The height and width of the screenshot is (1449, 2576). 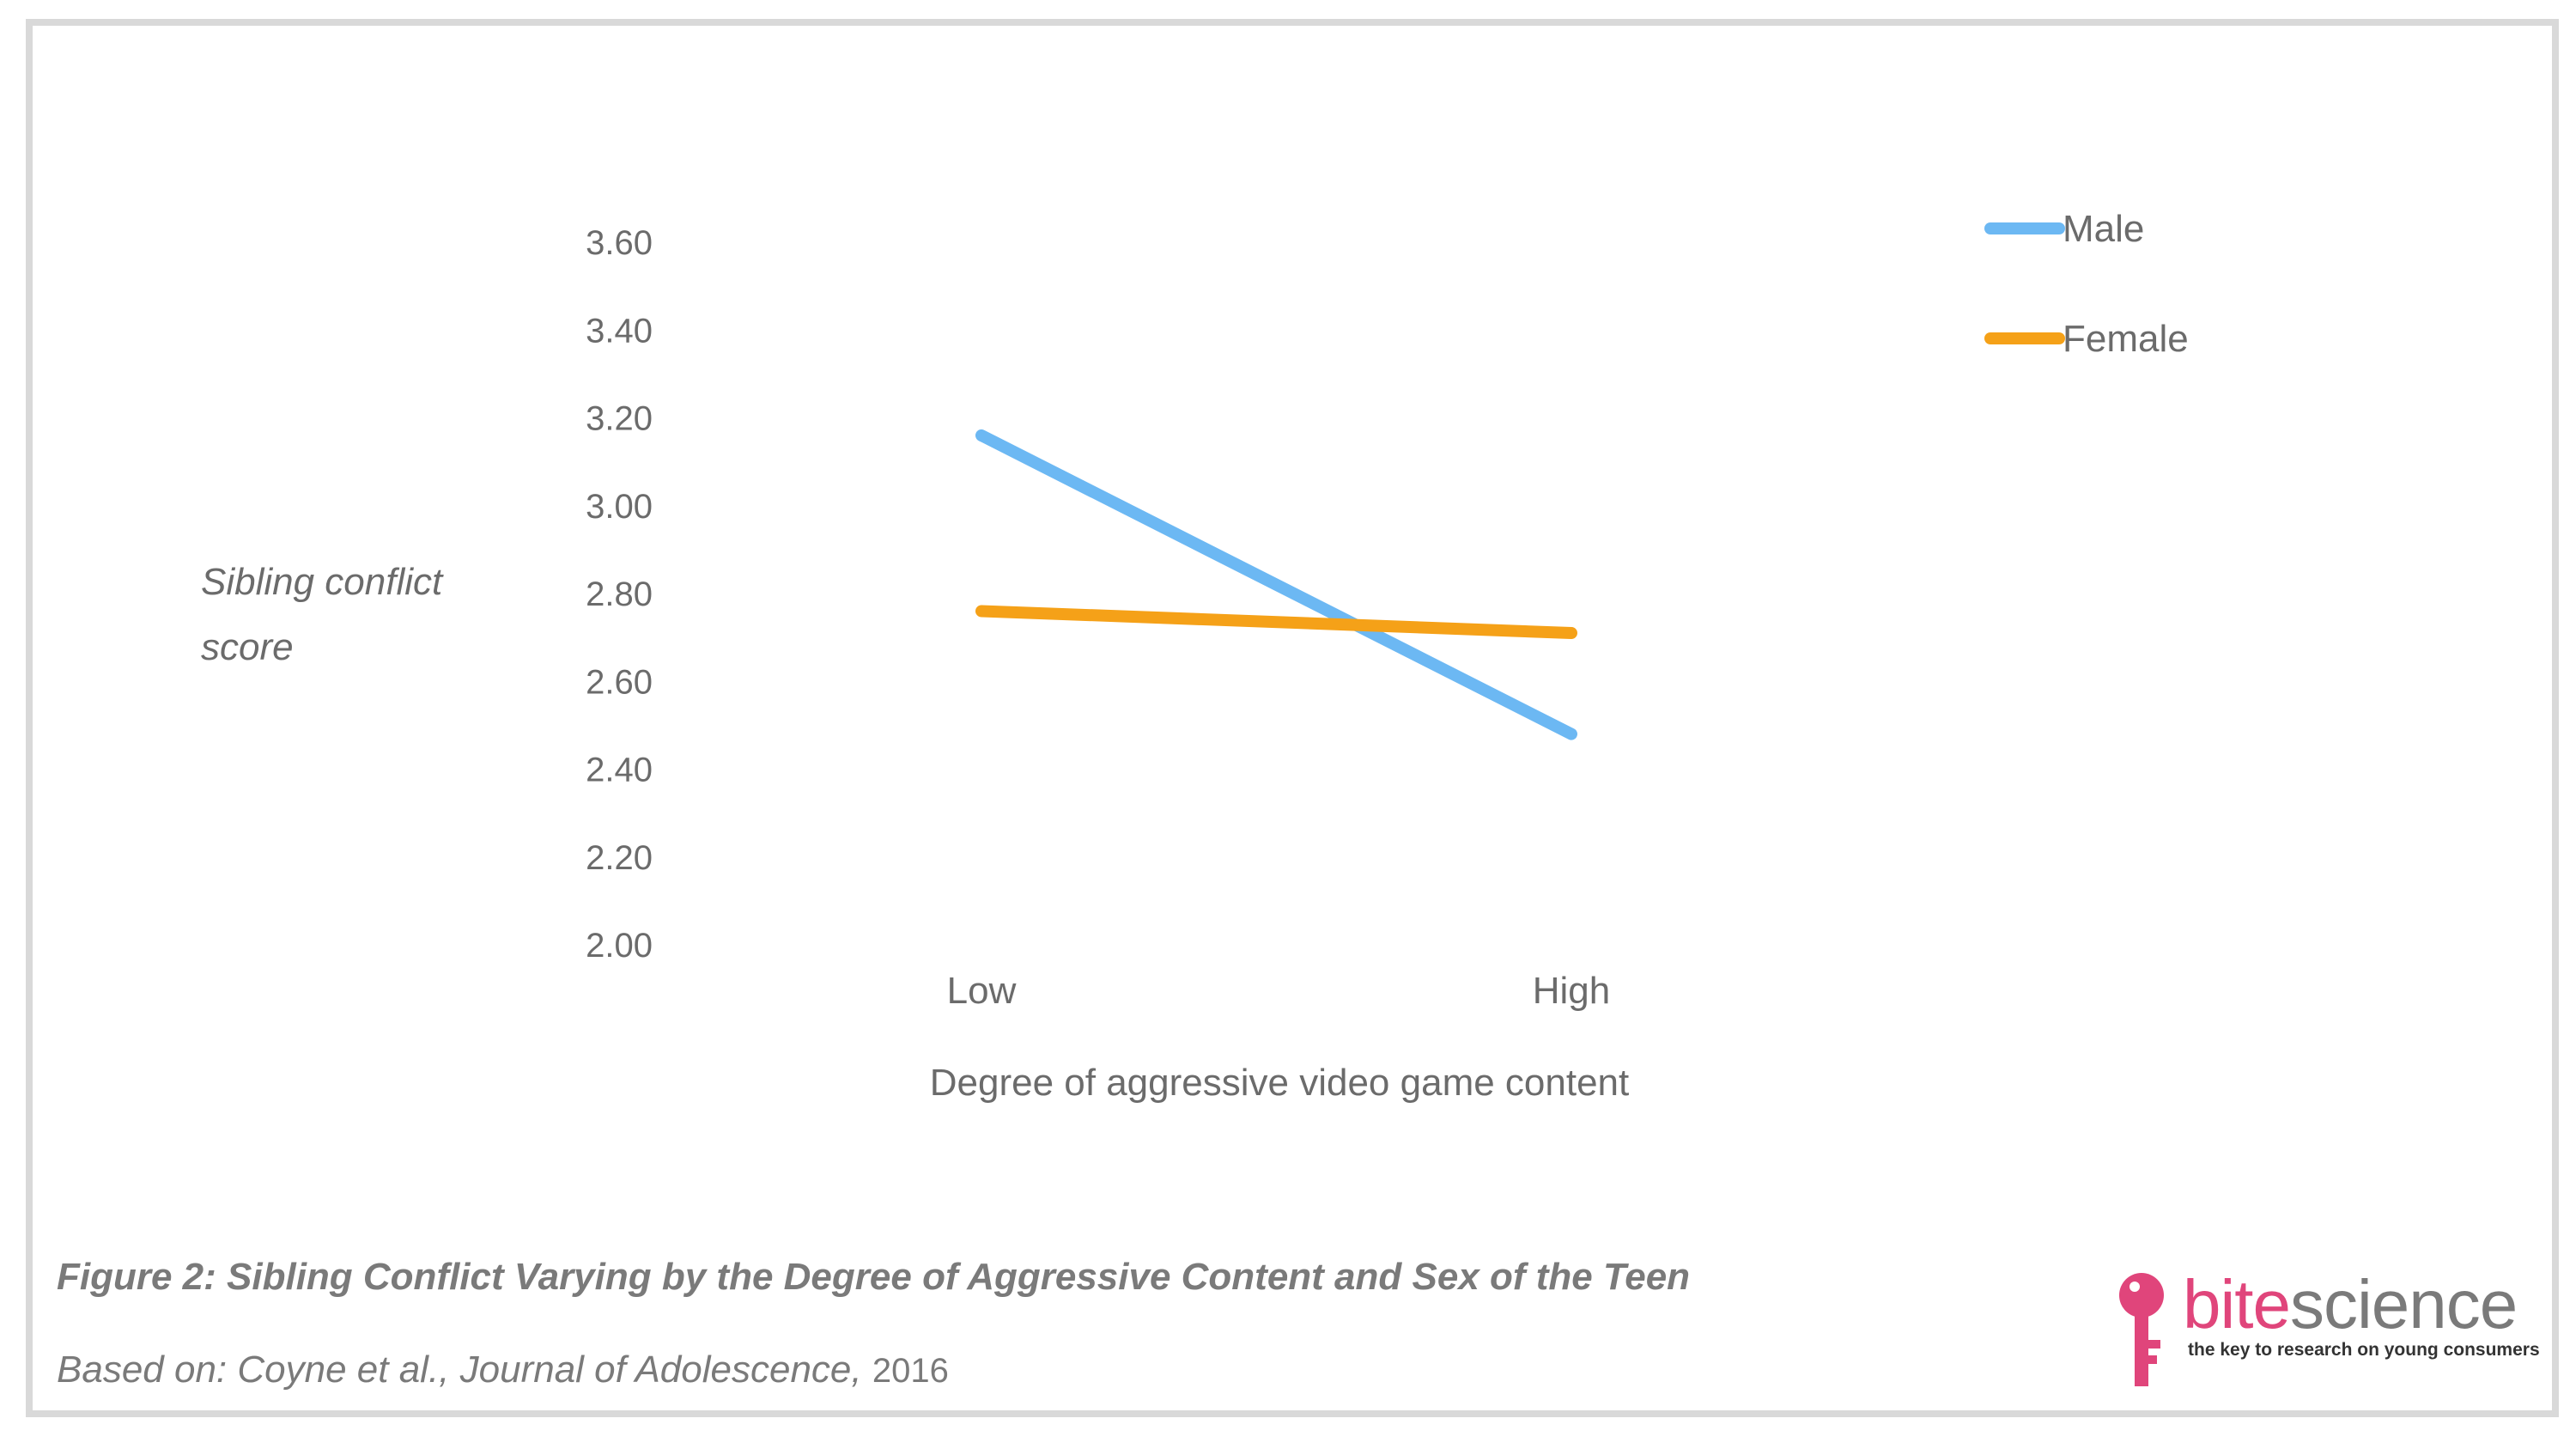 What do you see at coordinates (1279, 991) in the screenshot?
I see `x-axis-ticks: Low High` at bounding box center [1279, 991].